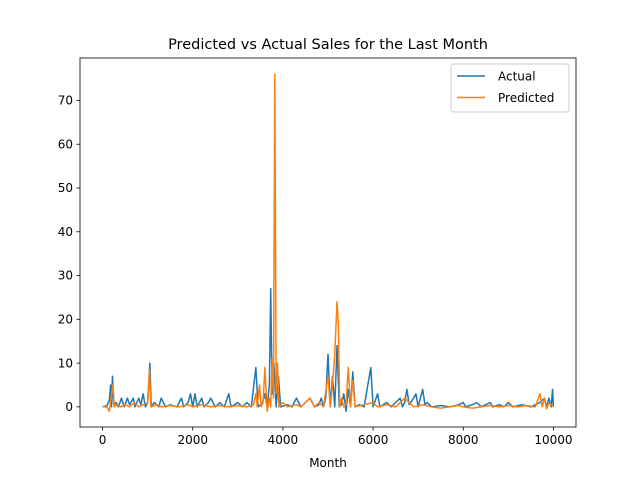  What do you see at coordinates (65, 144) in the screenshot?
I see `y-tick-label: 60` at bounding box center [65, 144].